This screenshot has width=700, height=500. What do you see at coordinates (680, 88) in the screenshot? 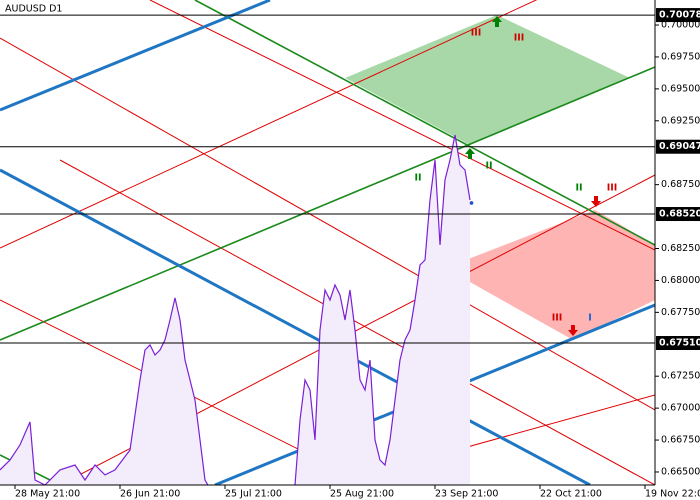
I see `y-tick-label: 0.69500` at bounding box center [680, 88].